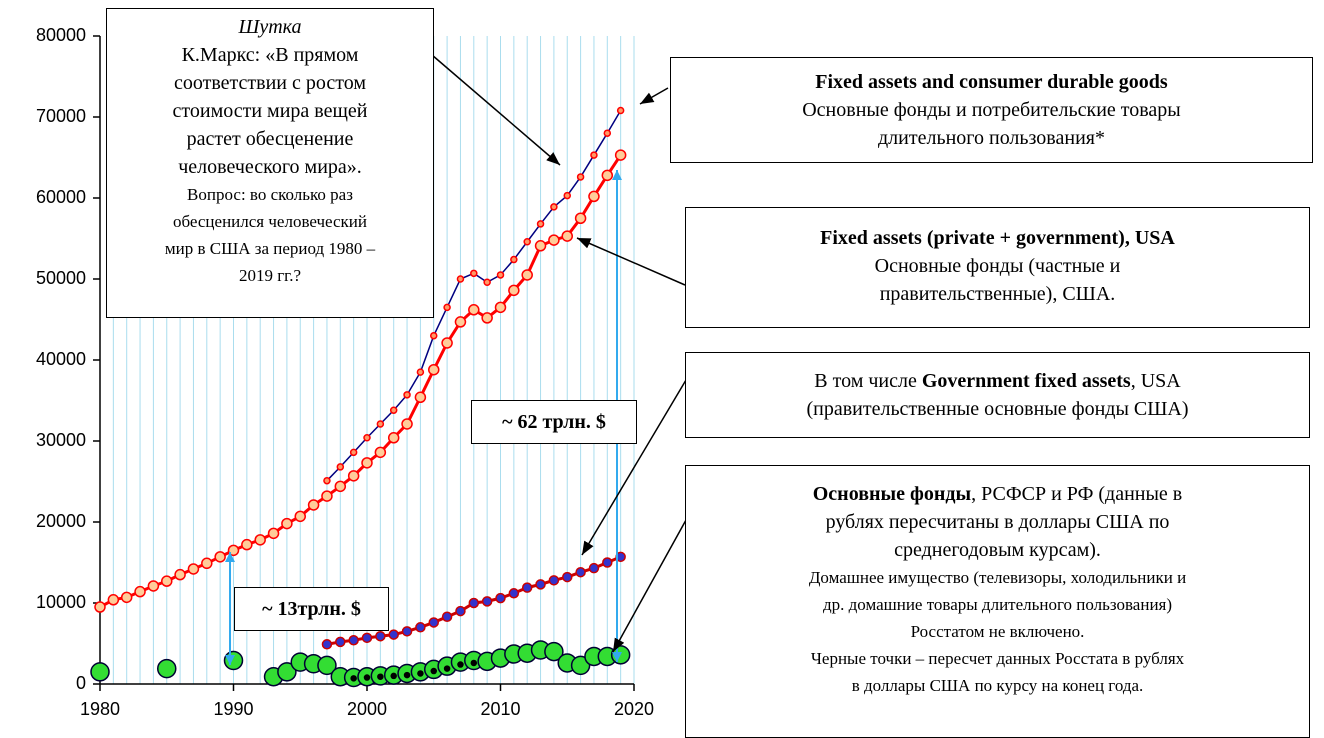 The image size is (1324, 738). I want to click on y-tick-label: 30000, so click(61, 440).